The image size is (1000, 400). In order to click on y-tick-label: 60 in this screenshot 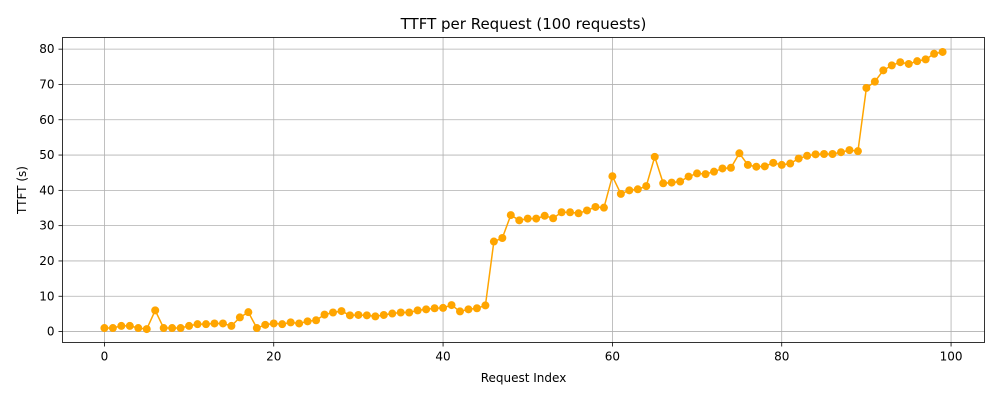, I will do `click(46, 120)`.